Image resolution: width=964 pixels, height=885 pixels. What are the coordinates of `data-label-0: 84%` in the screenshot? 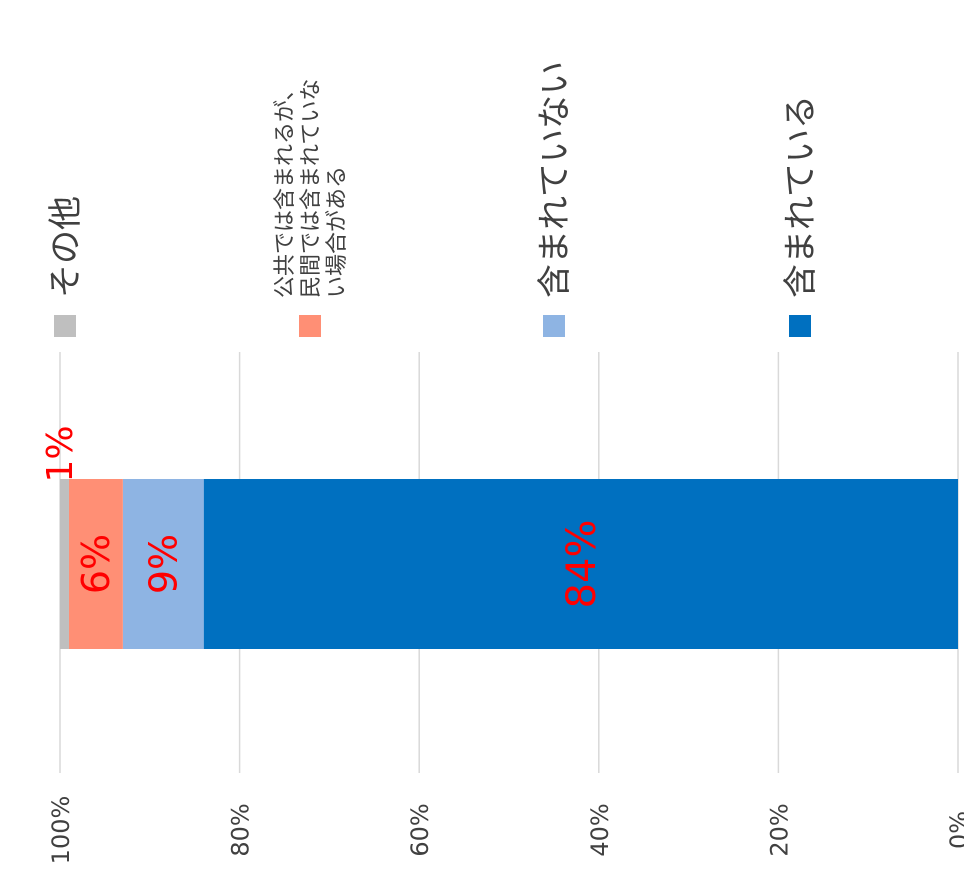 It's located at (582, 564).